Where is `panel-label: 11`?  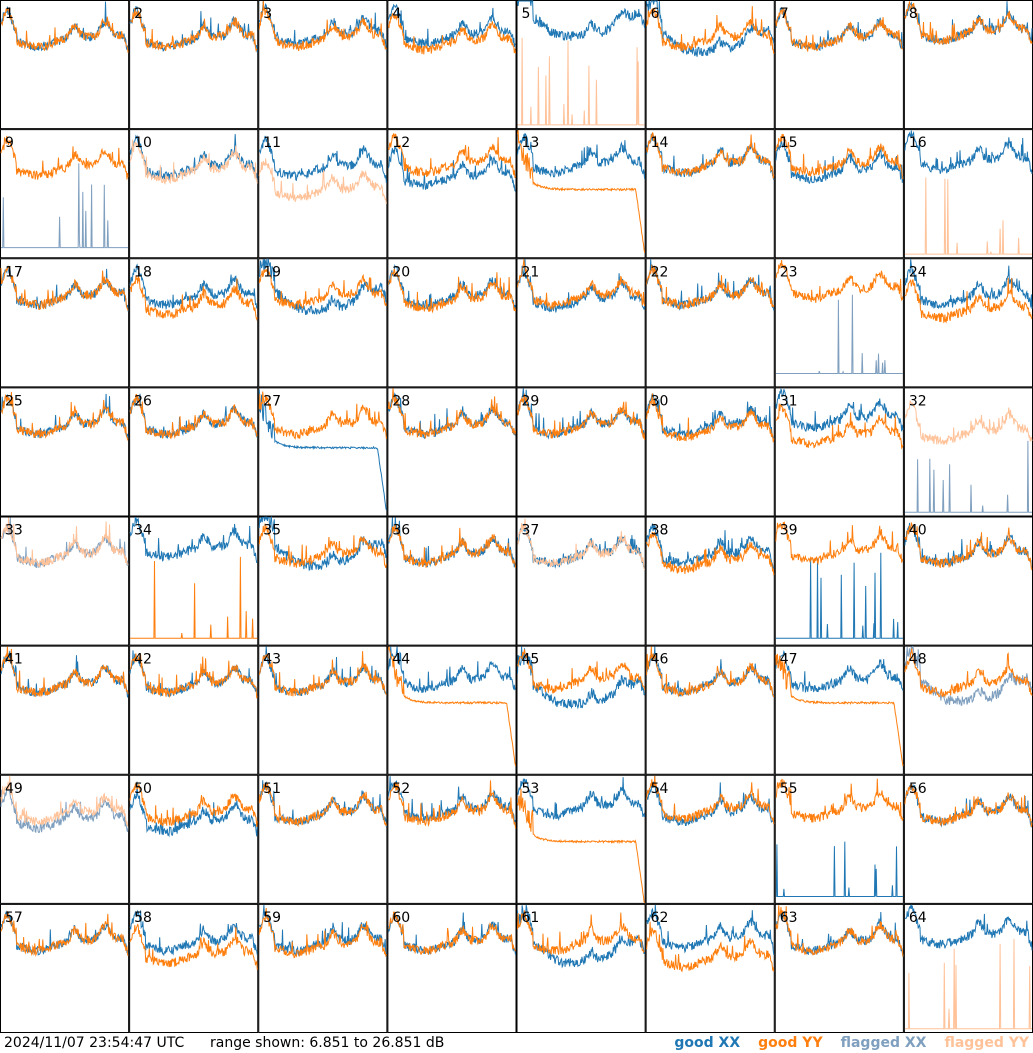 panel-label: 11 is located at coordinates (272, 143).